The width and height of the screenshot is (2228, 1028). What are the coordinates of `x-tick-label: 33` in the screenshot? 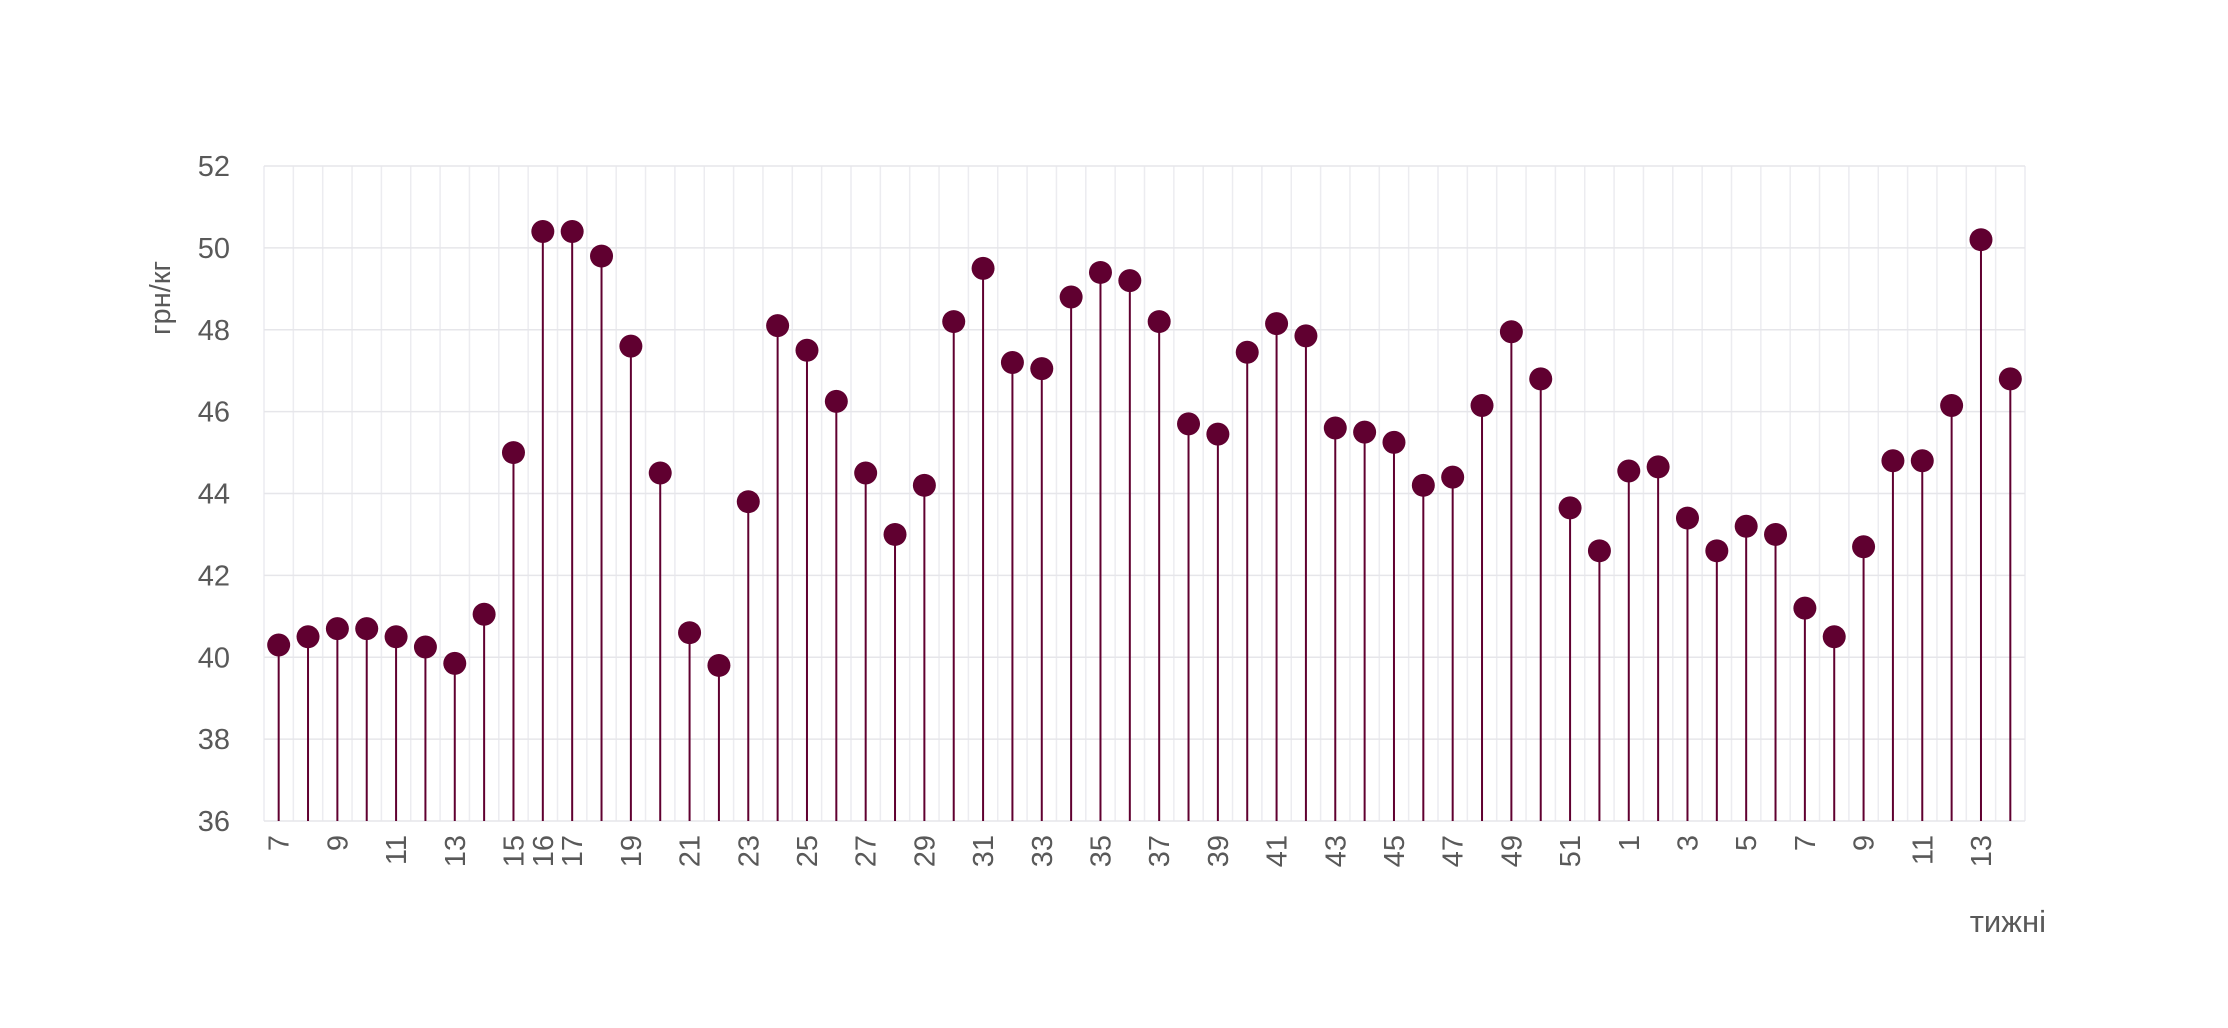 It's located at (1043, 851).